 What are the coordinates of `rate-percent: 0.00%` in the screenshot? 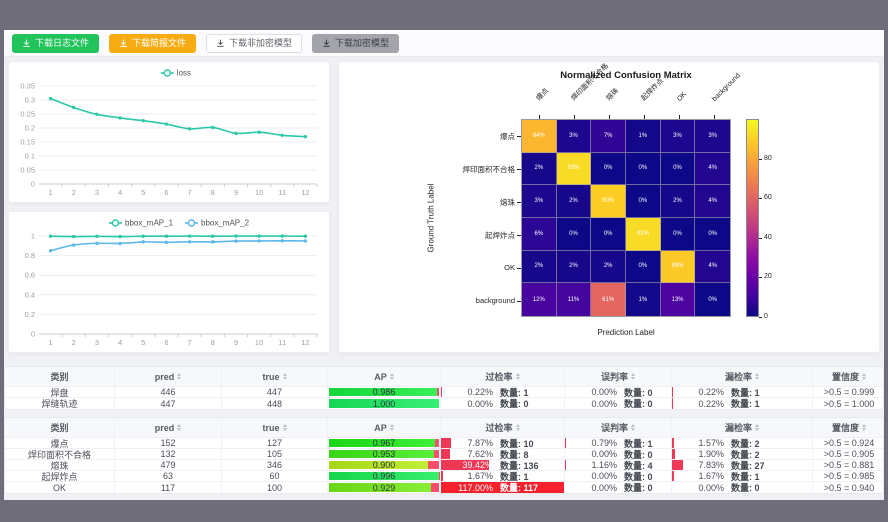 It's located at (711, 487).